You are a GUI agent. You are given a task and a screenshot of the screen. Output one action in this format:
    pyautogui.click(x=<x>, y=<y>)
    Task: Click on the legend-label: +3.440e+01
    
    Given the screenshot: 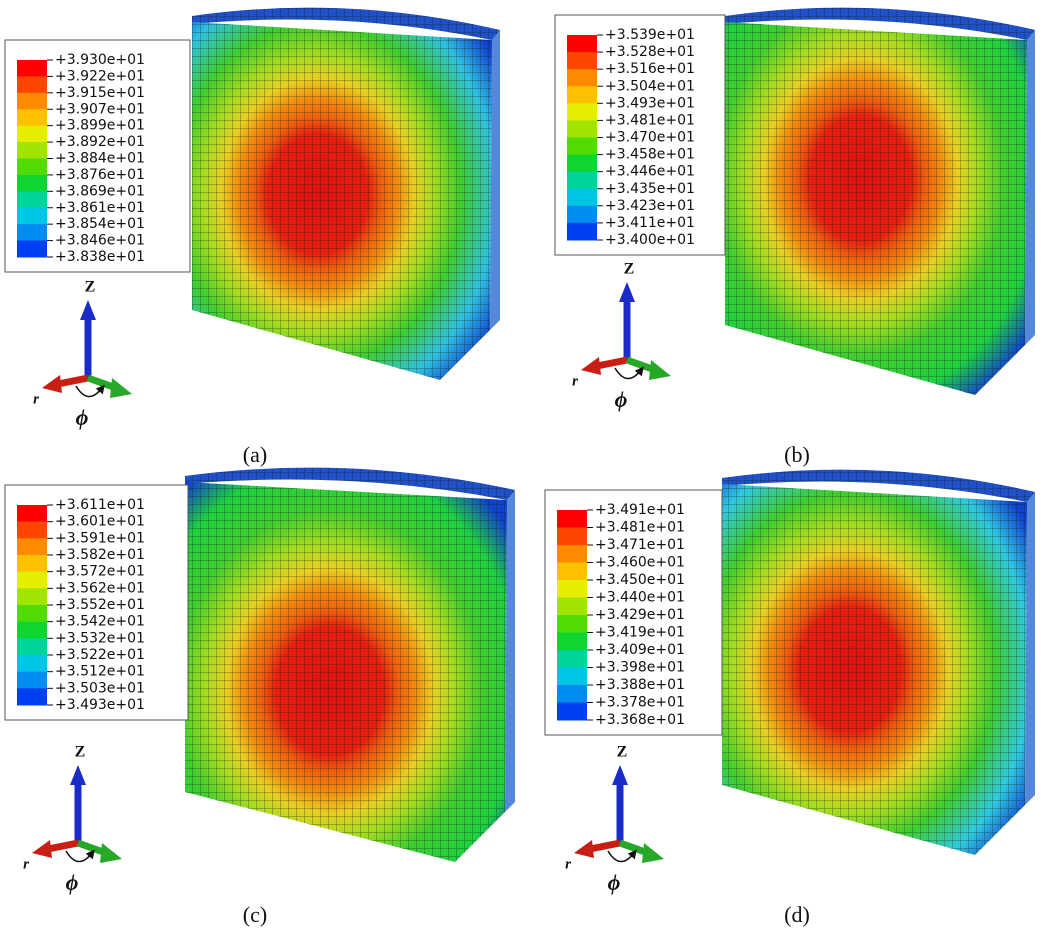 What is the action you would take?
    pyautogui.click(x=640, y=598)
    